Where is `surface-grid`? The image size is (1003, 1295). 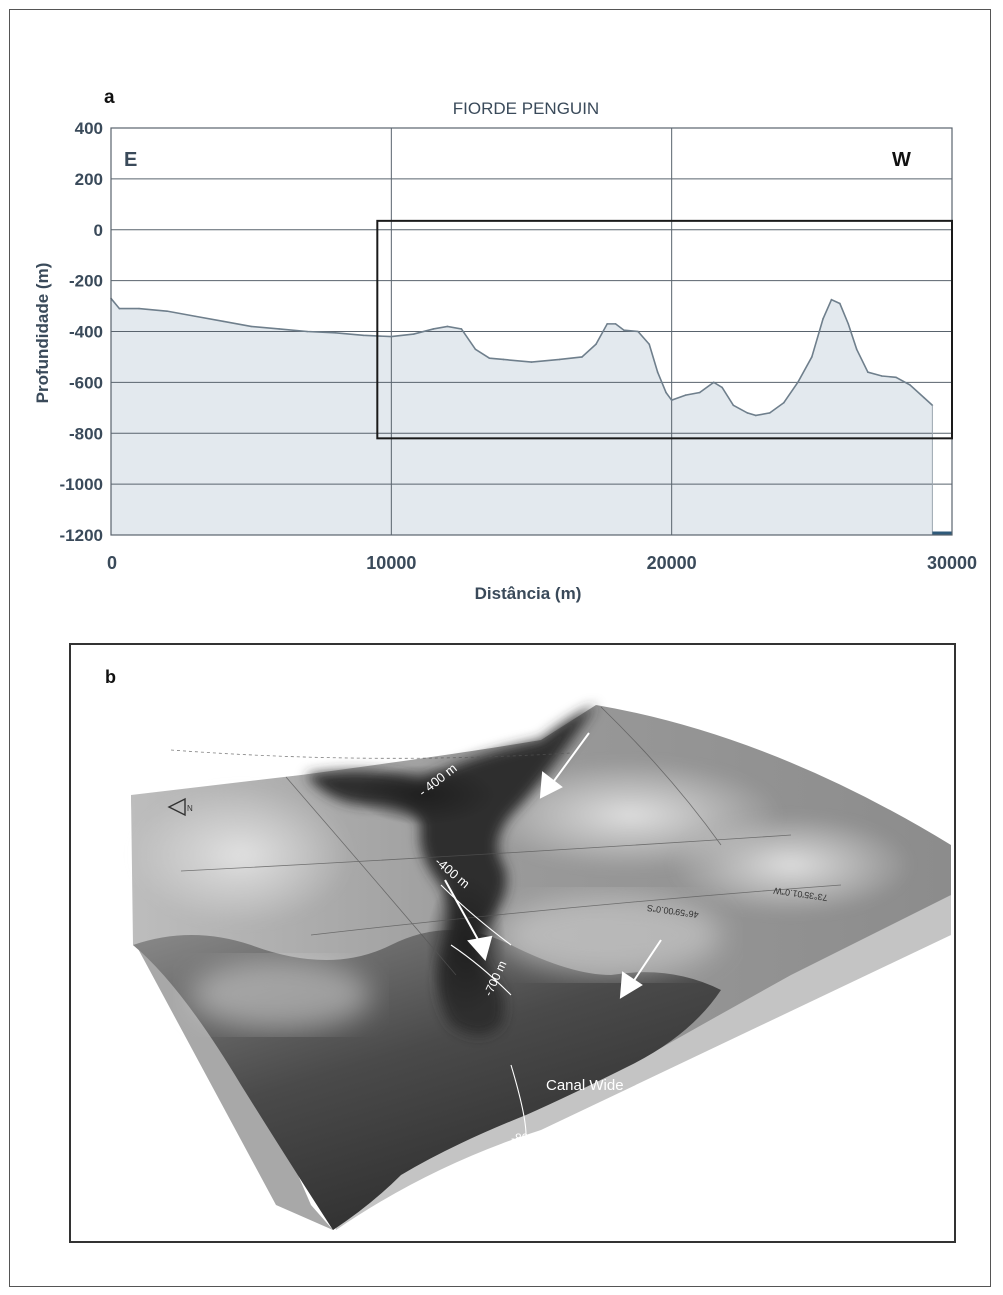
surface-grid is located at coordinates (506, 841).